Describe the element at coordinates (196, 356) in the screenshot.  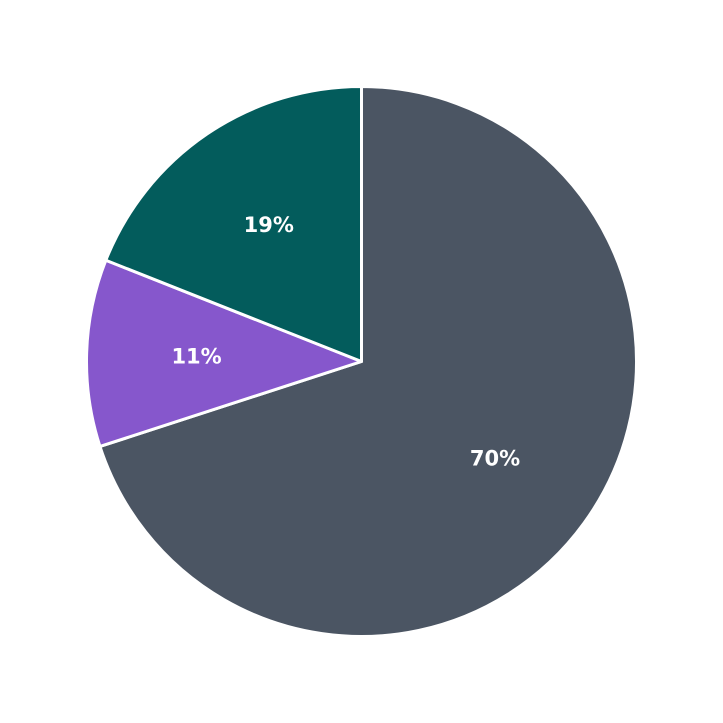
I see `pie-slice-label-1: 11%` at that location.